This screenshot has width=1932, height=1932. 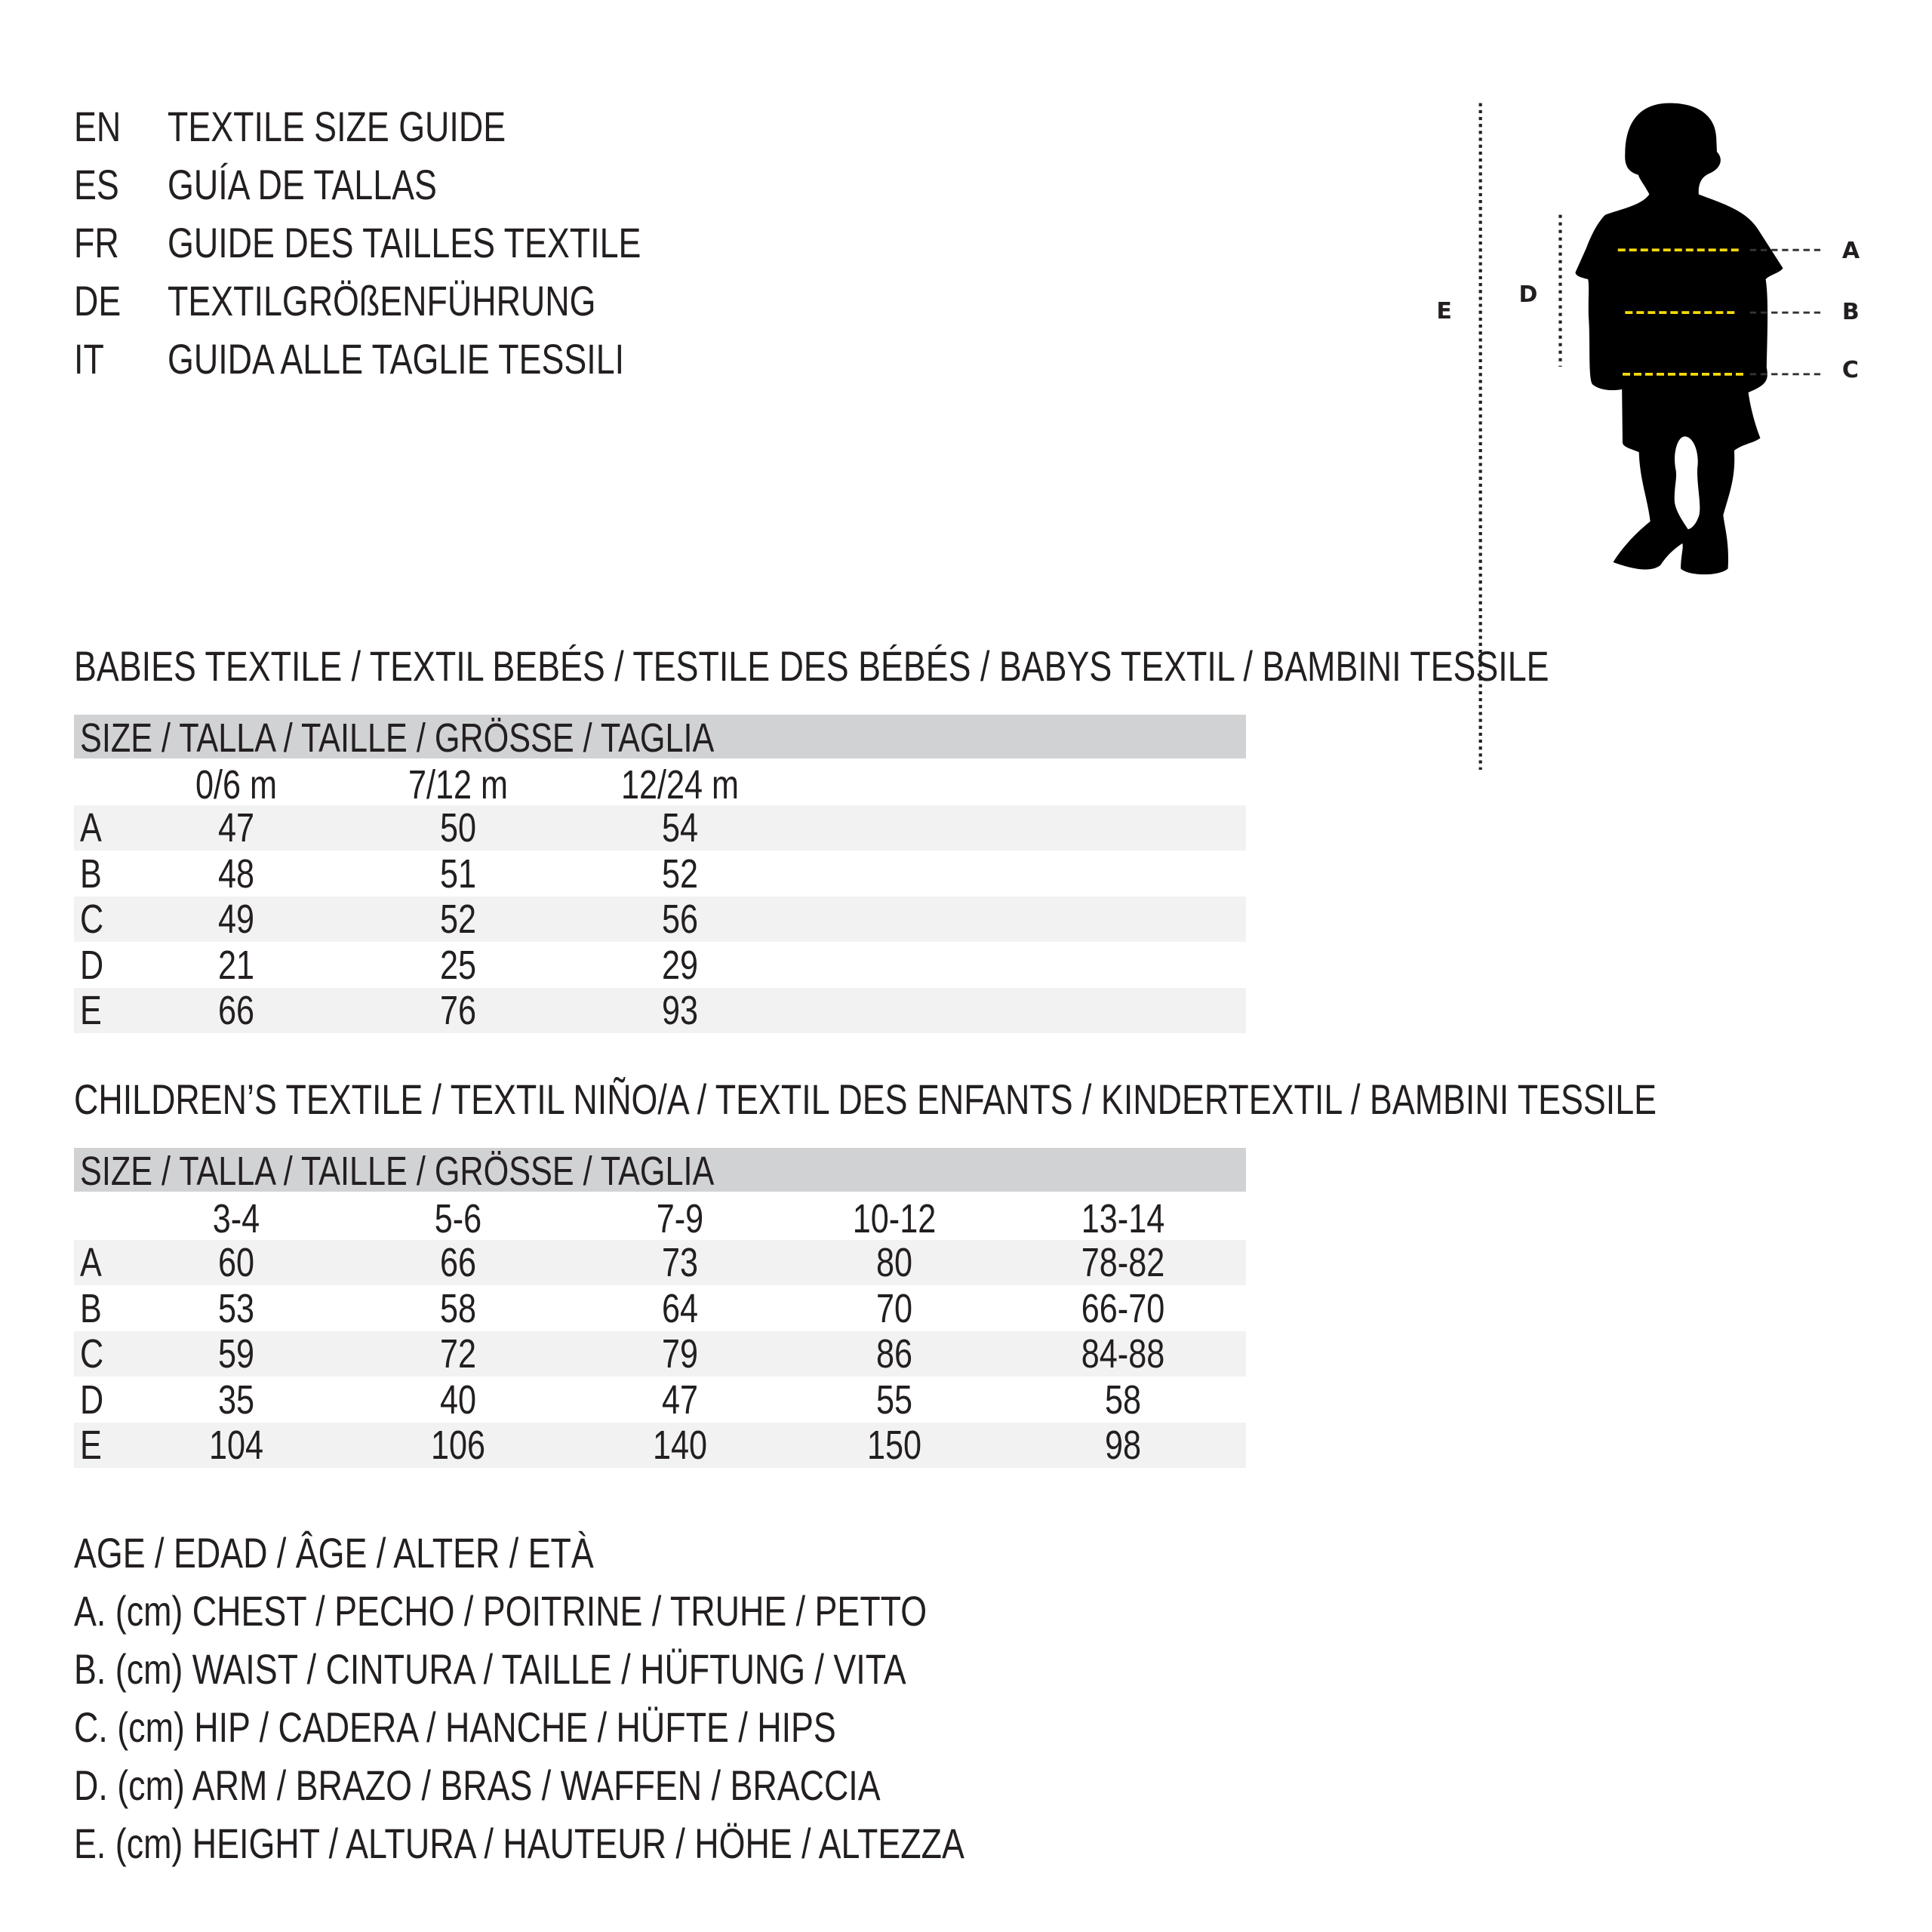 What do you see at coordinates (98, 301) in the screenshot?
I see `lang-code: DE` at bounding box center [98, 301].